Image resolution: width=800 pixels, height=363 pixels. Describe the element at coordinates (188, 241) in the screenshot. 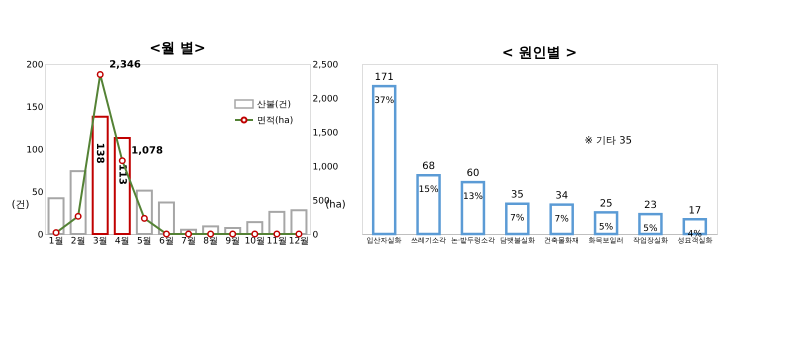

I see `x-tick-label: 7월` at that location.